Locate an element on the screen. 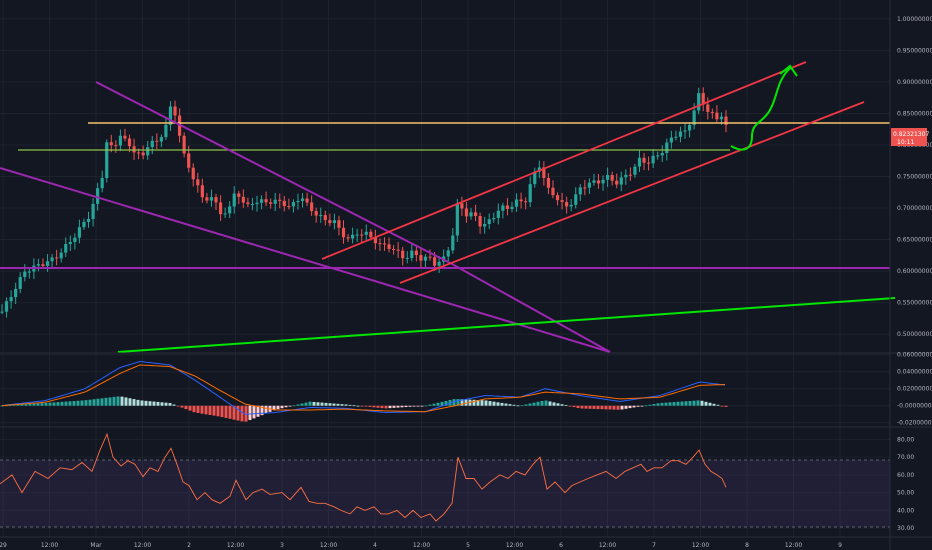 The height and width of the screenshot is (550, 932). y-tick-label: 0.90000000 is located at coordinates (914, 82).